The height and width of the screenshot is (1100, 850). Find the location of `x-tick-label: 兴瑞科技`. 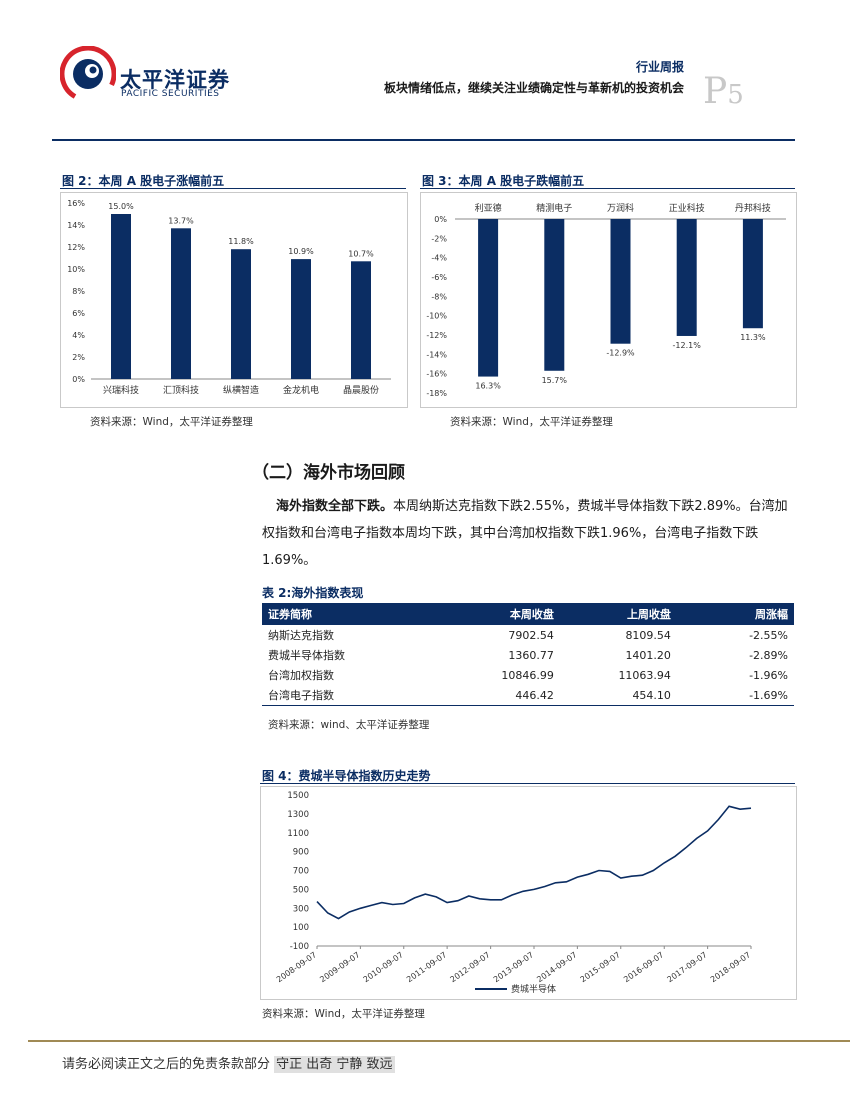

x-tick-label: 兴瑞科技 is located at coordinates (121, 390).